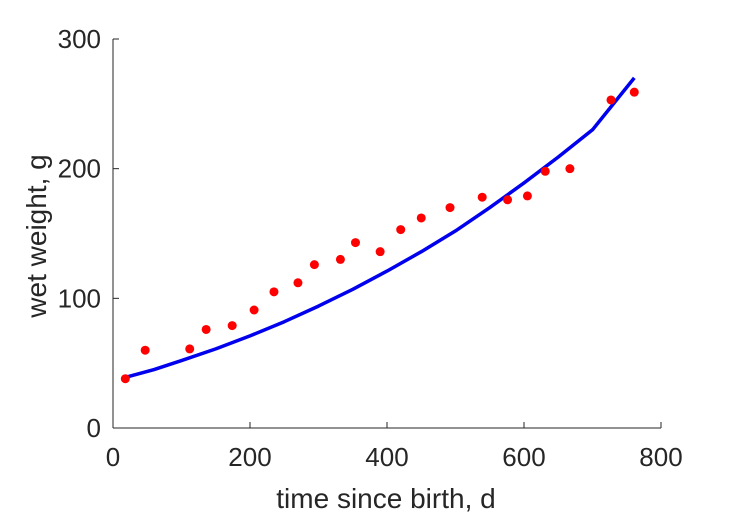 The image size is (729, 521). What do you see at coordinates (36, 236) in the screenshot?
I see `y-axis-label: wet weight, g` at bounding box center [36, 236].